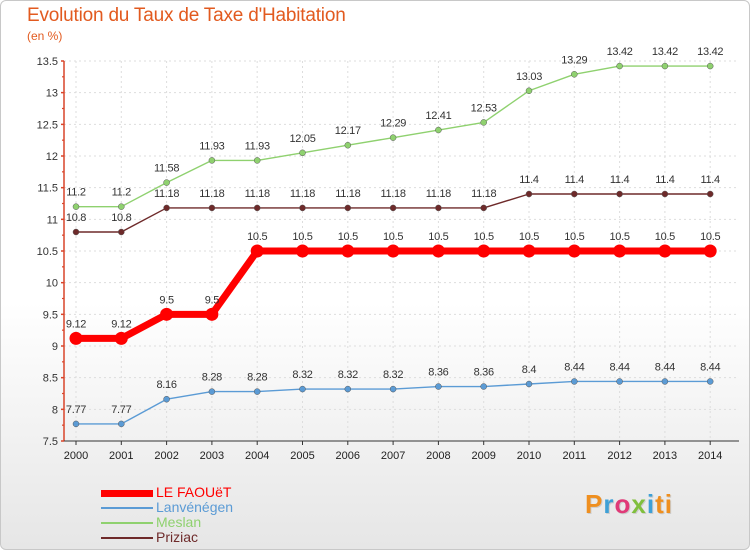 The image size is (750, 550). What do you see at coordinates (710, 456) in the screenshot?
I see `x-tick-label: 2014` at bounding box center [710, 456].